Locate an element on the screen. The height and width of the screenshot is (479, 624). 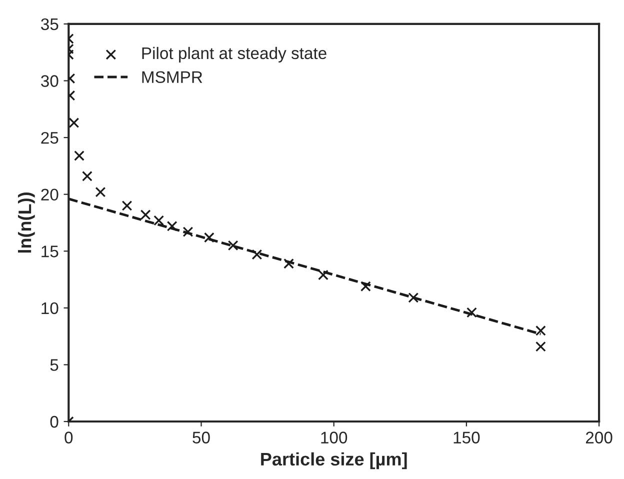
y-tick-label: 5 is located at coordinates (54, 365).